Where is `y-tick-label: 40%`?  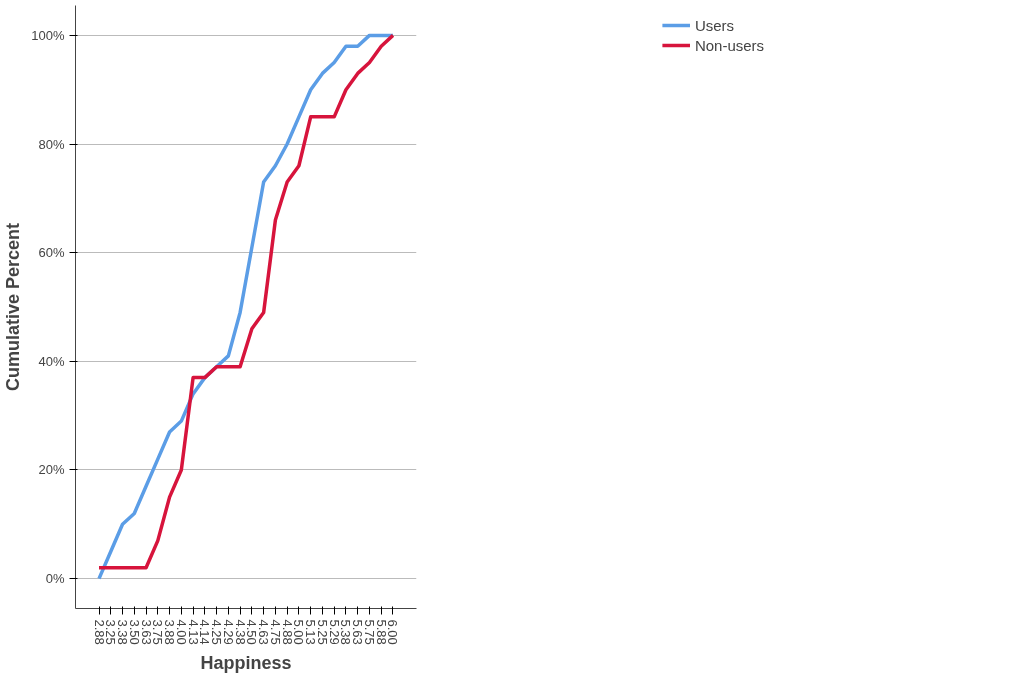
y-tick-label: 40% is located at coordinates (51, 361).